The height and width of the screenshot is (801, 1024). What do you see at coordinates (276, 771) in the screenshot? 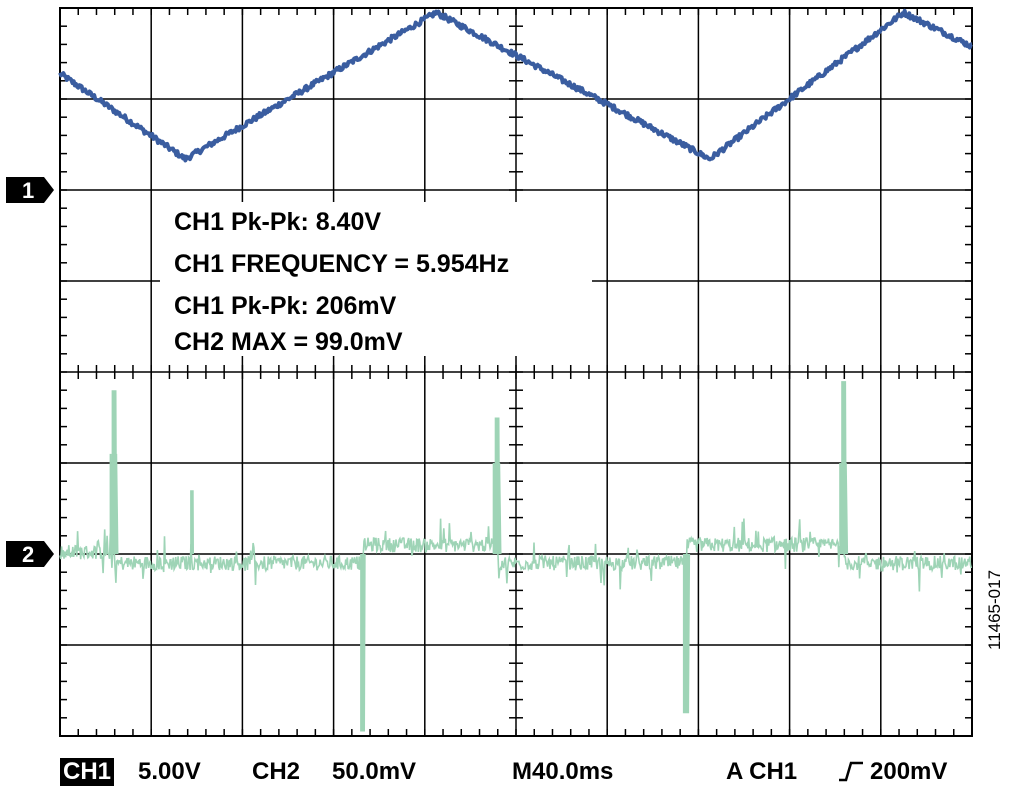
I see `ch2-label: CH2` at bounding box center [276, 771].